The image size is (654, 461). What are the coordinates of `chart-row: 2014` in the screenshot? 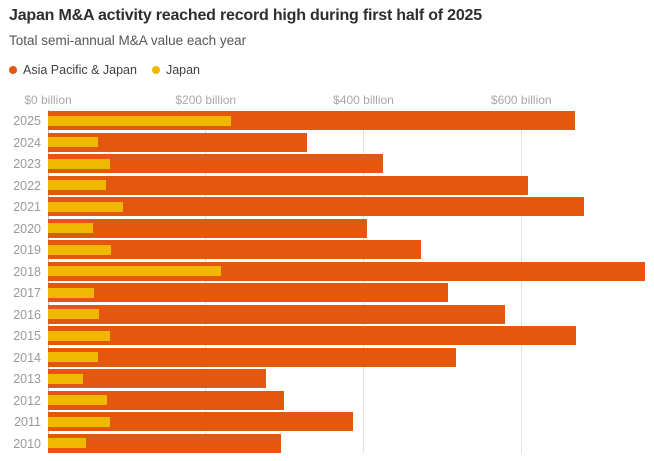 It's located at (327, 357).